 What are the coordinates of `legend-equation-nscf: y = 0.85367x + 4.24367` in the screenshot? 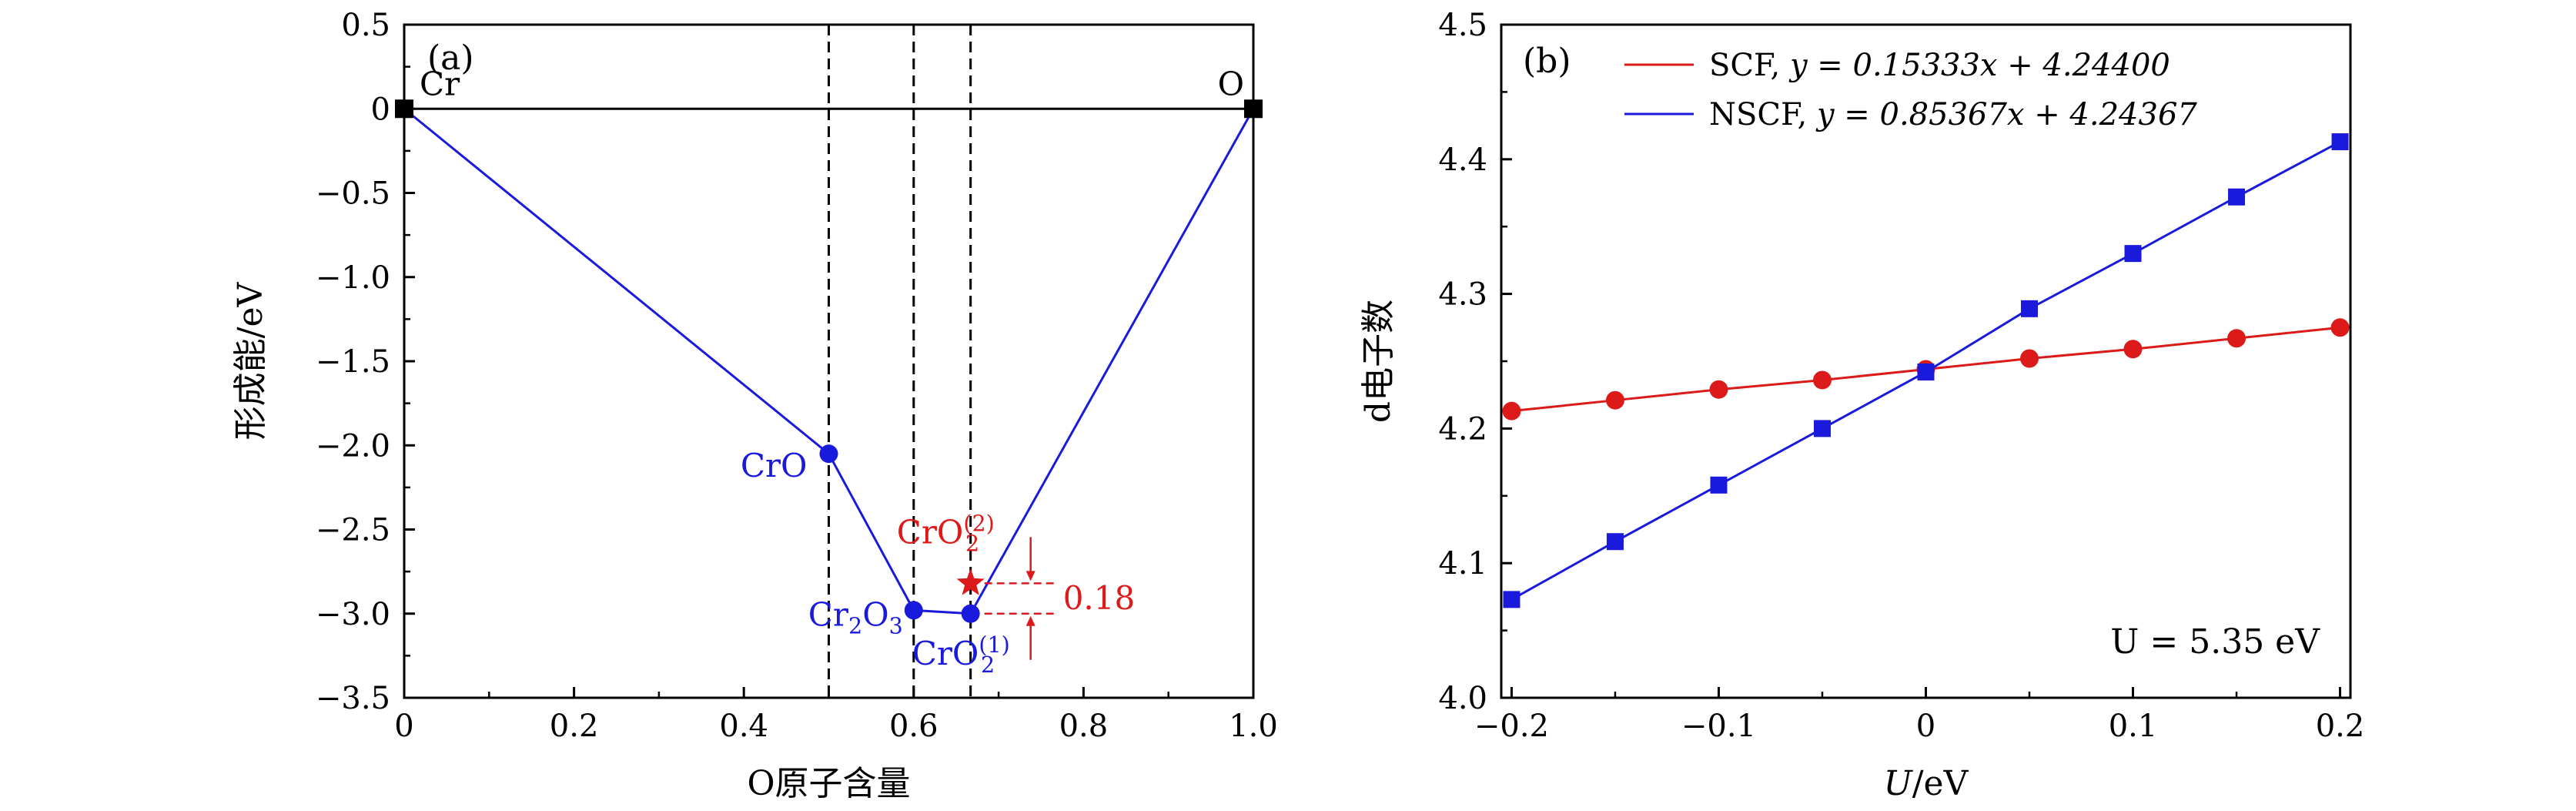 It's located at (2006, 114).